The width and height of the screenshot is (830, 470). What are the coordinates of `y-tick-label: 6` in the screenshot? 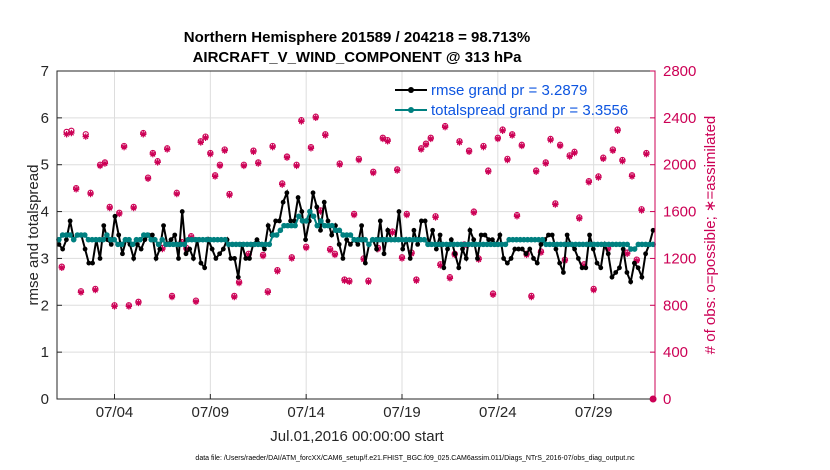 It's located at (45, 118).